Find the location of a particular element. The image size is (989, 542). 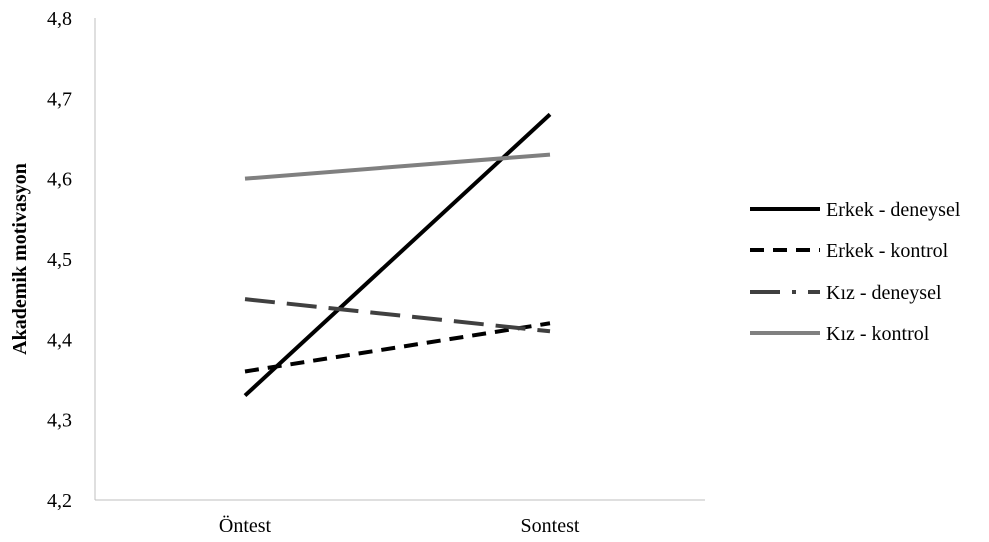

x-tick-labels: Öntest Sontest is located at coordinates (399, 525).